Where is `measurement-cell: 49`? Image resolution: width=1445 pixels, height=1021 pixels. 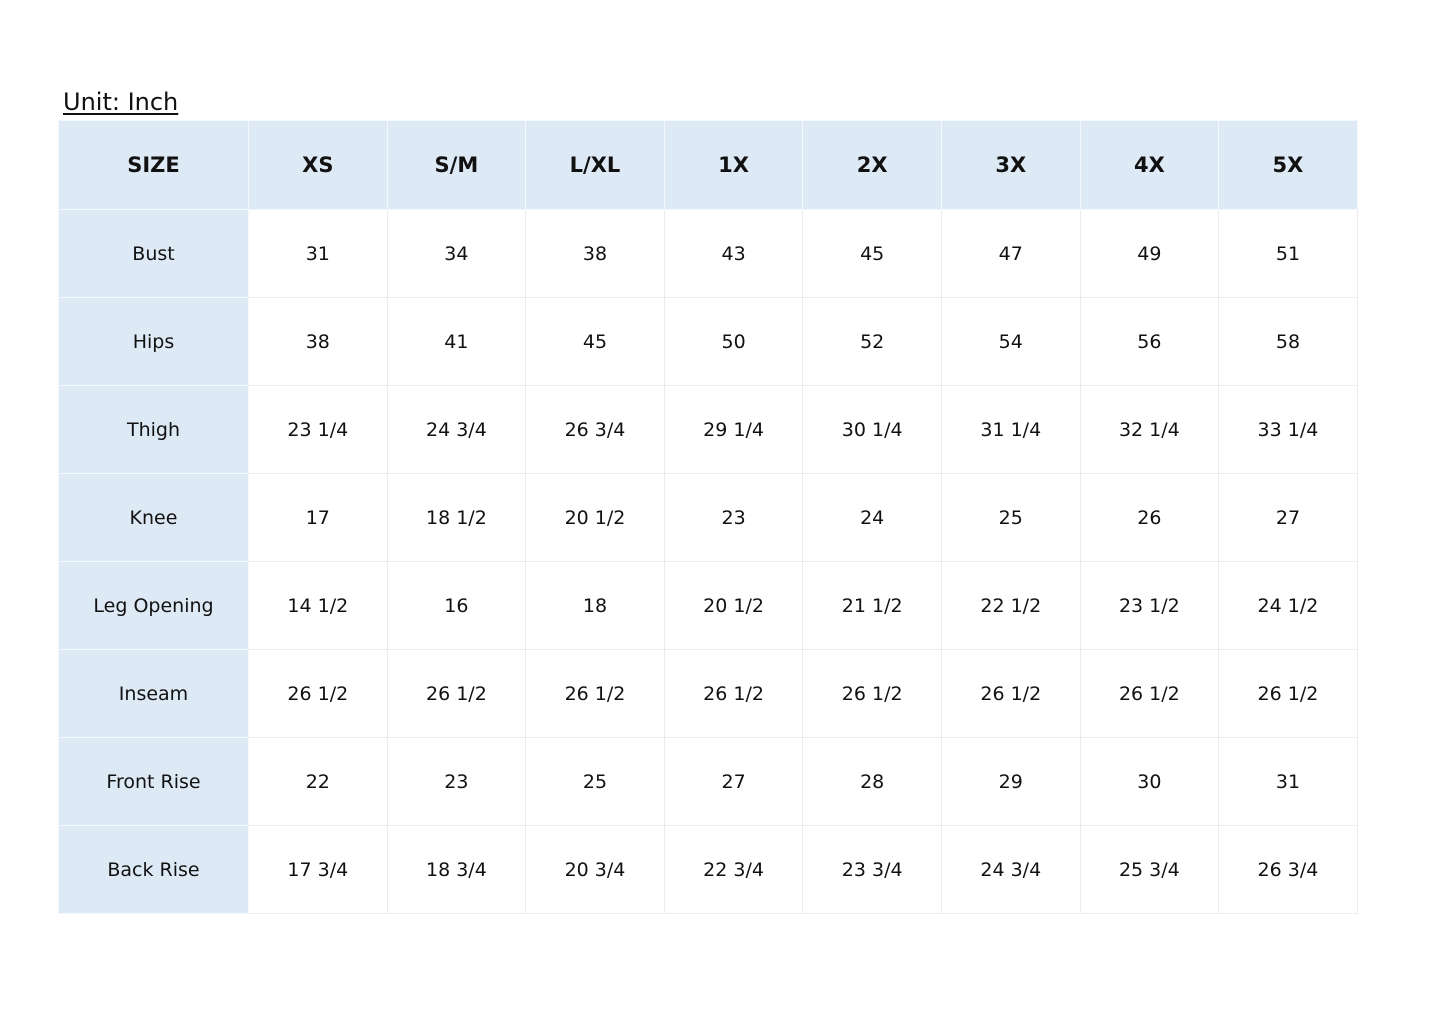 measurement-cell: 49 is located at coordinates (1149, 253).